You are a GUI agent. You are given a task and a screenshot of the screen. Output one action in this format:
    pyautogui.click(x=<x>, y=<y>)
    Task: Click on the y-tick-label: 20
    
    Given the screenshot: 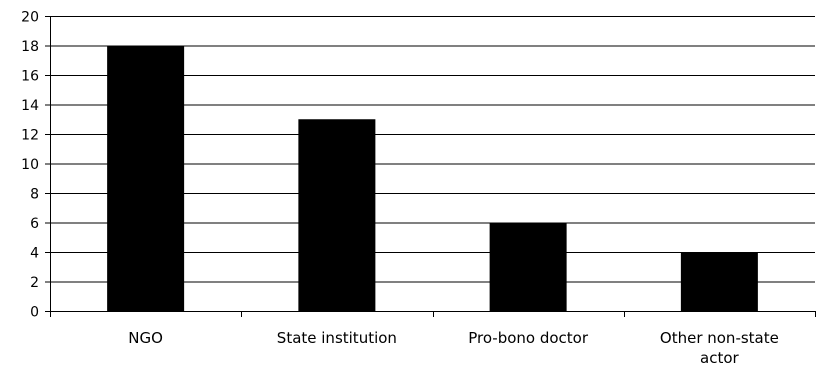 What is the action you would take?
    pyautogui.click(x=30, y=18)
    